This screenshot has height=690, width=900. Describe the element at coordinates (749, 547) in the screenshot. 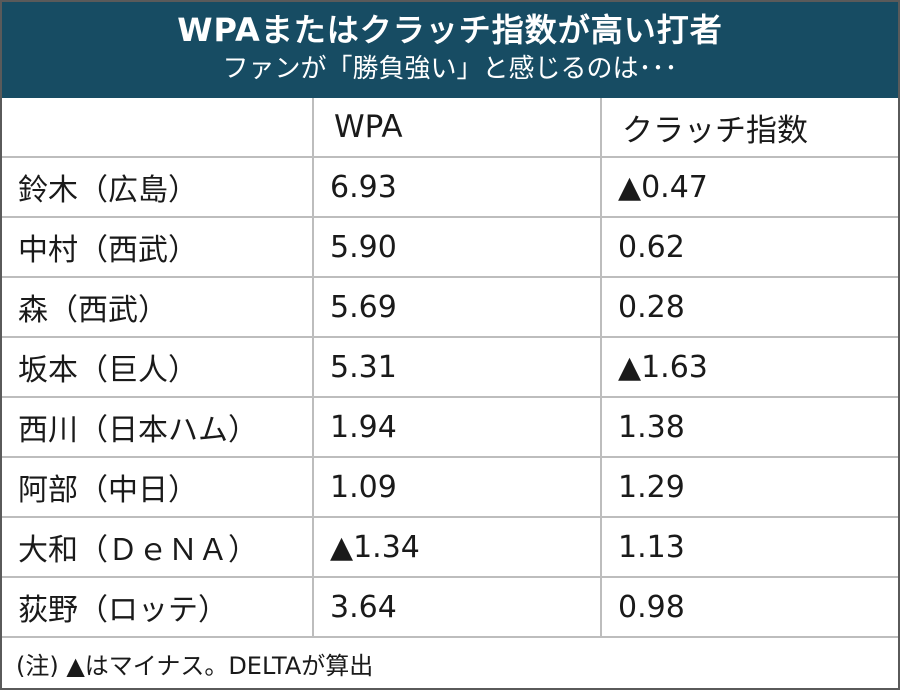

I see `clutch-value-cell: 1.13` at that location.